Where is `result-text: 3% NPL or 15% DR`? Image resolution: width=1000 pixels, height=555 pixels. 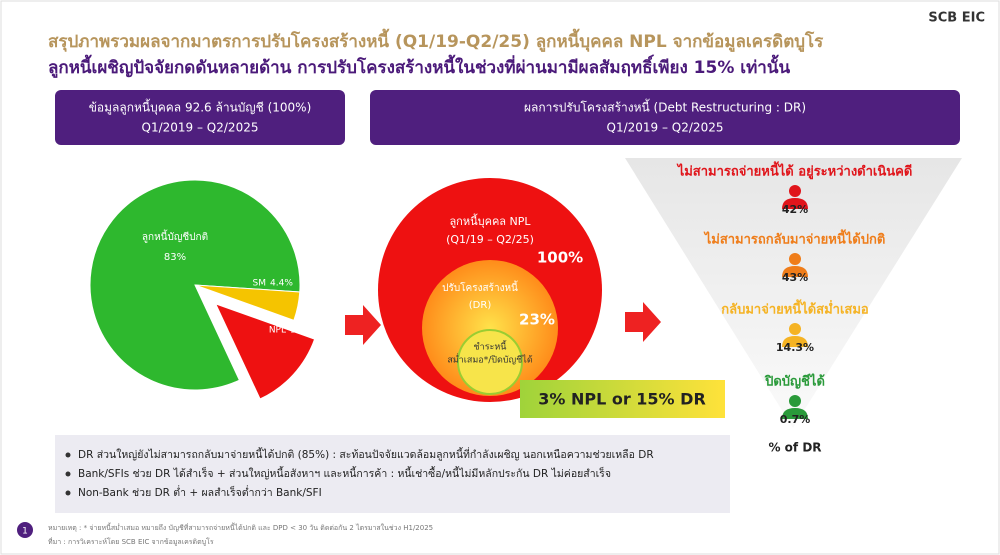 result-text: 3% NPL or 15% DR is located at coordinates (622, 399).